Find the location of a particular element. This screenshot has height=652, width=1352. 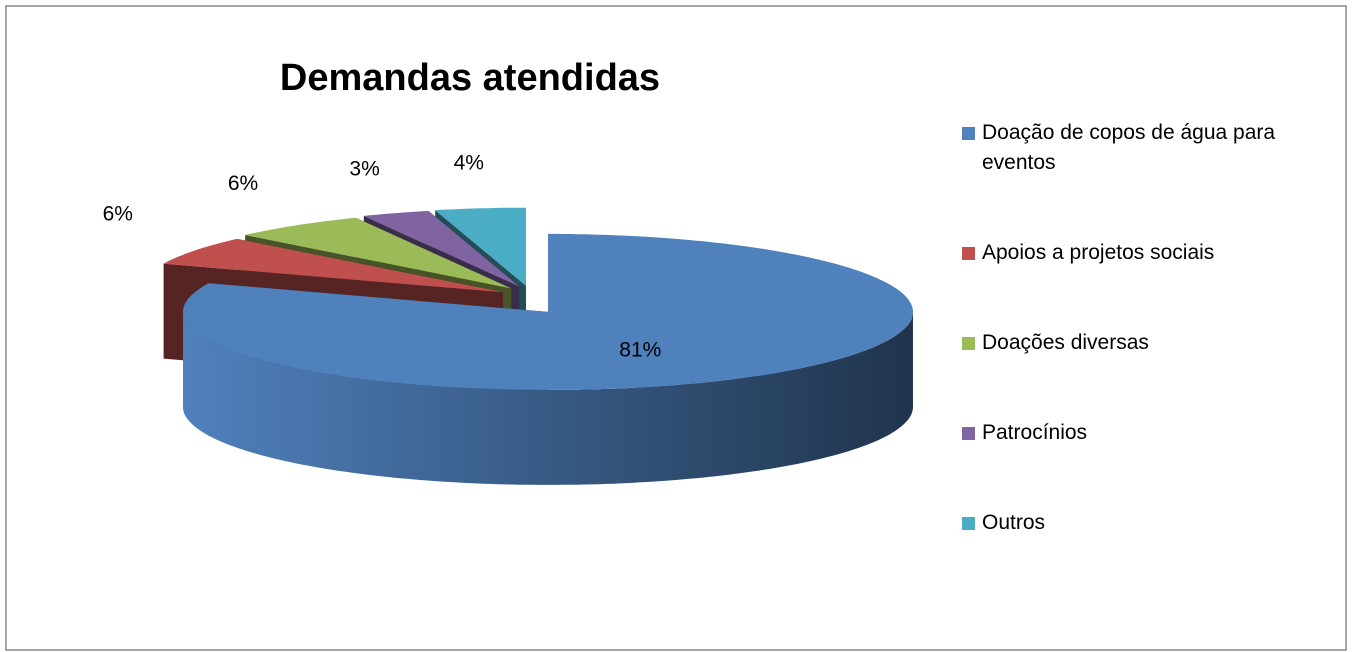

chart-title: Demandas atendidas is located at coordinates (470, 78).